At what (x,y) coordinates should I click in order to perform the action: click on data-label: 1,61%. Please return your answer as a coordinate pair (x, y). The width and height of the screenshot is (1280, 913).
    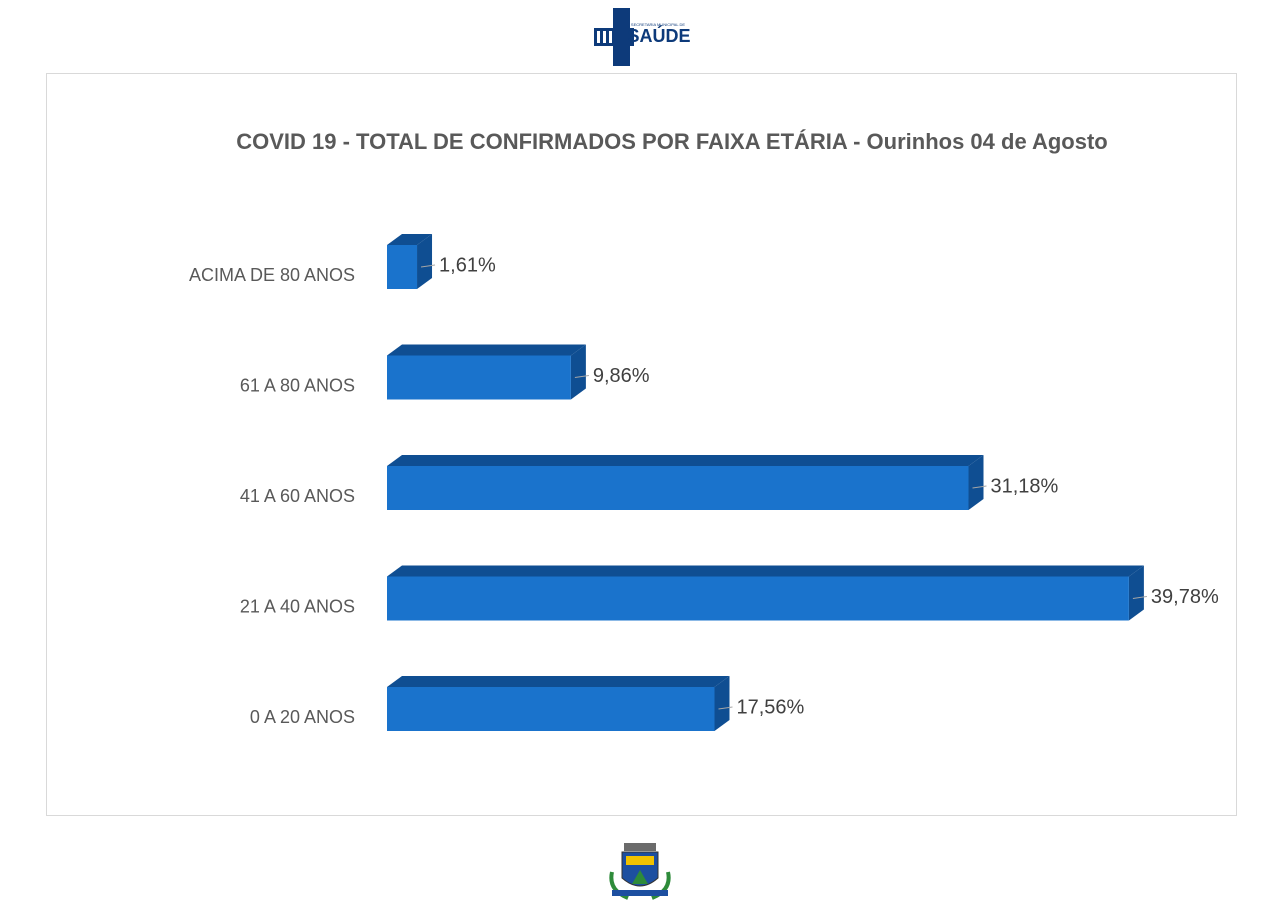
    Looking at the image, I should click on (467, 265).